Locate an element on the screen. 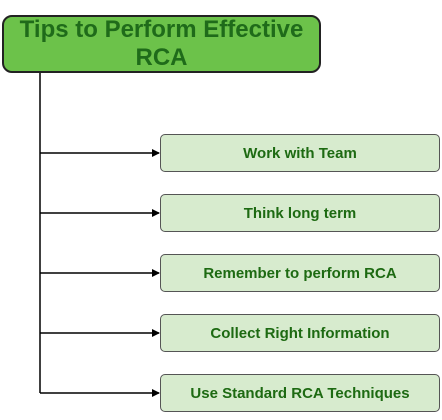 This screenshot has height=420, width=442. title-box: Tips to Perform Effective RCA is located at coordinates (161, 44).